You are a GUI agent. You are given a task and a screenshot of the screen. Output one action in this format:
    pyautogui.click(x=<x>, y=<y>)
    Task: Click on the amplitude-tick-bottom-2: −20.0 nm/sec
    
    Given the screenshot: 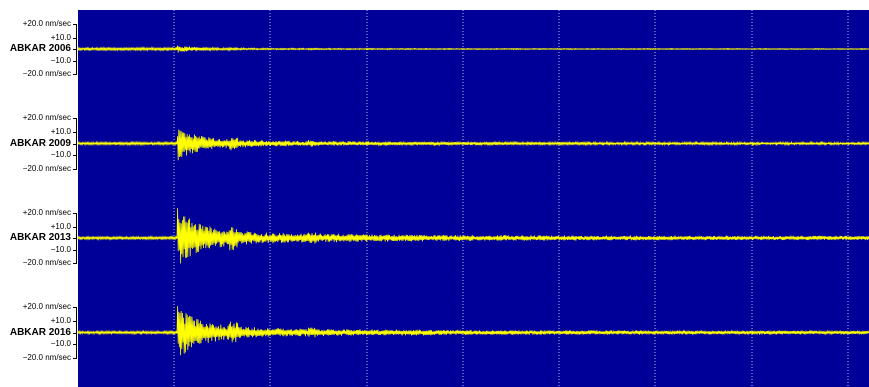 What is the action you would take?
    pyautogui.click(x=46, y=168)
    